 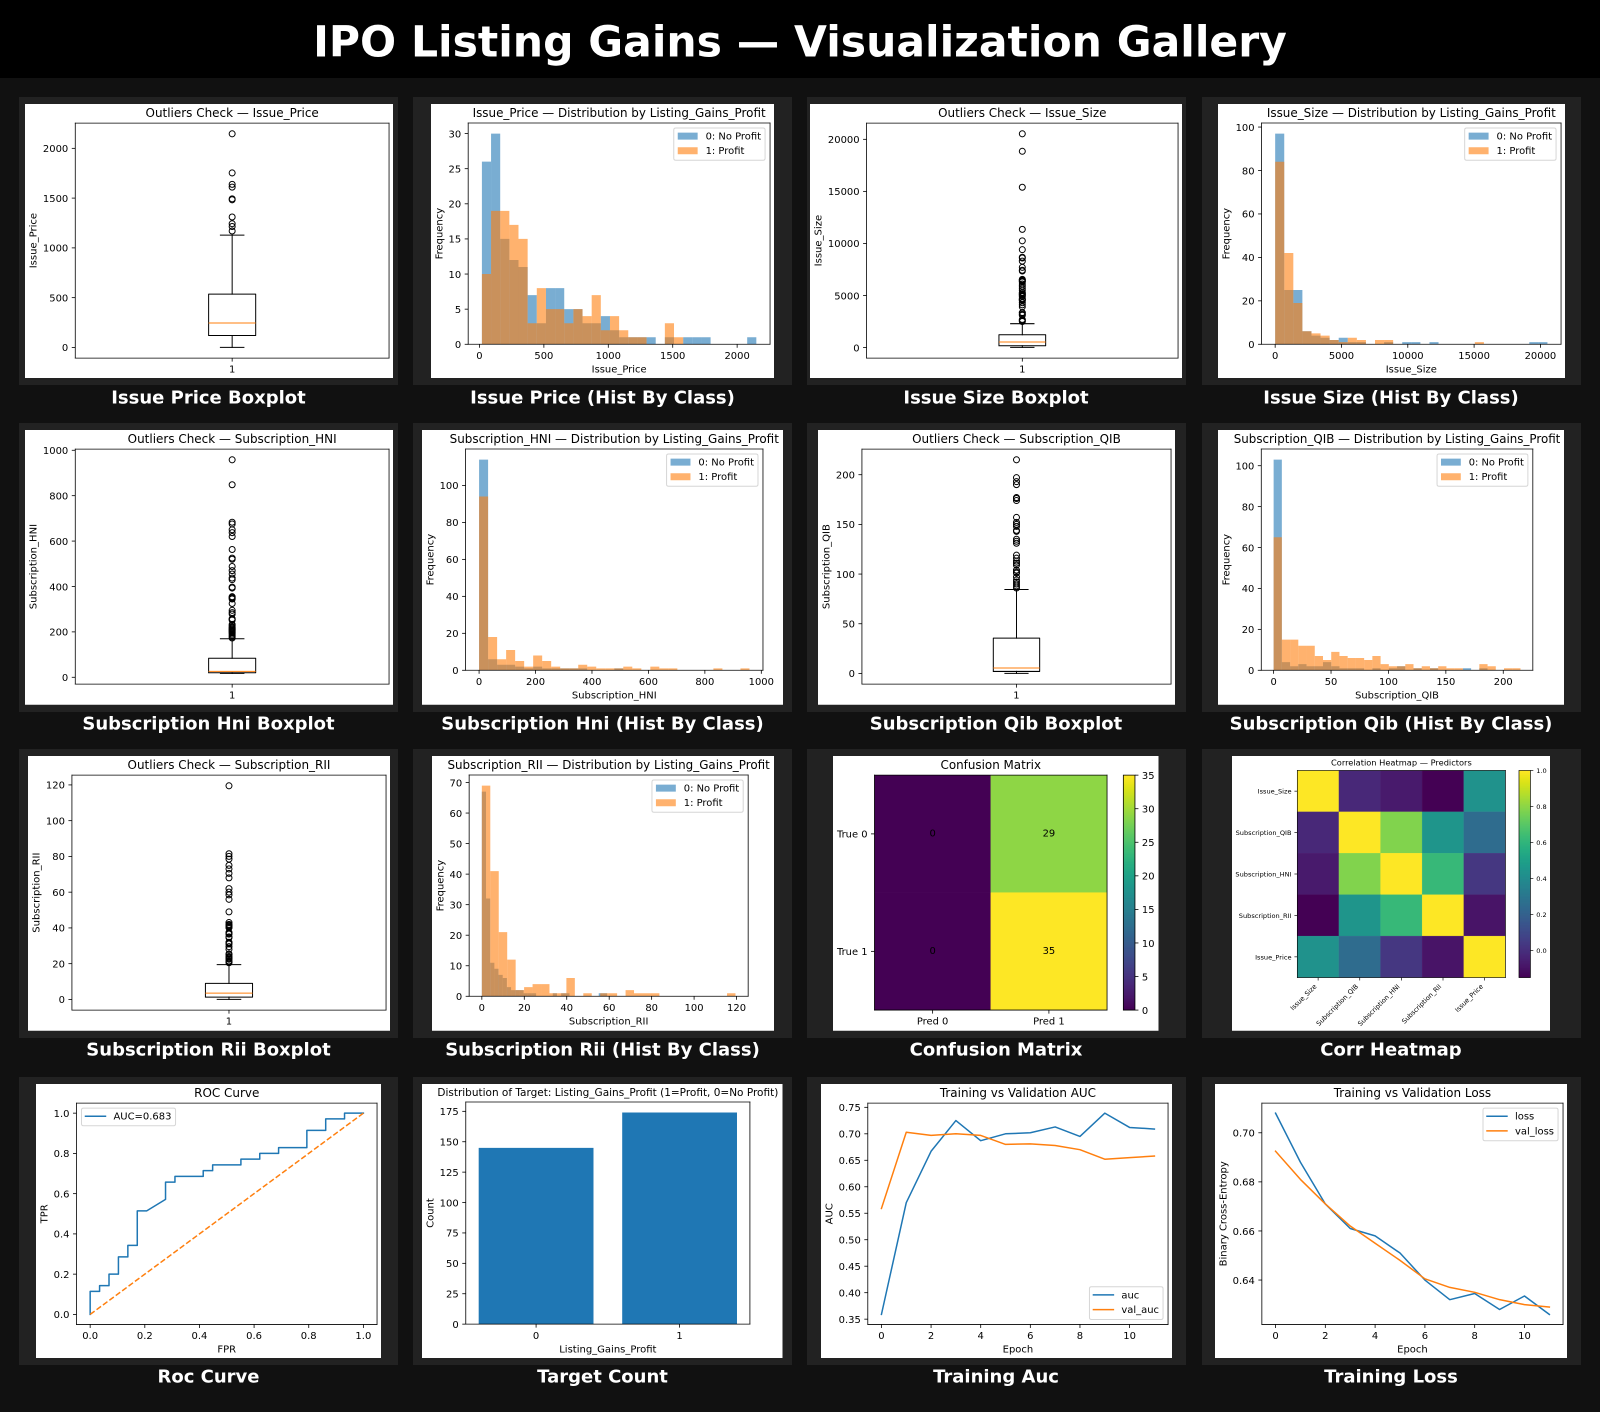 I want to click on svg-text: 0.50, so click(x=849, y=1240).